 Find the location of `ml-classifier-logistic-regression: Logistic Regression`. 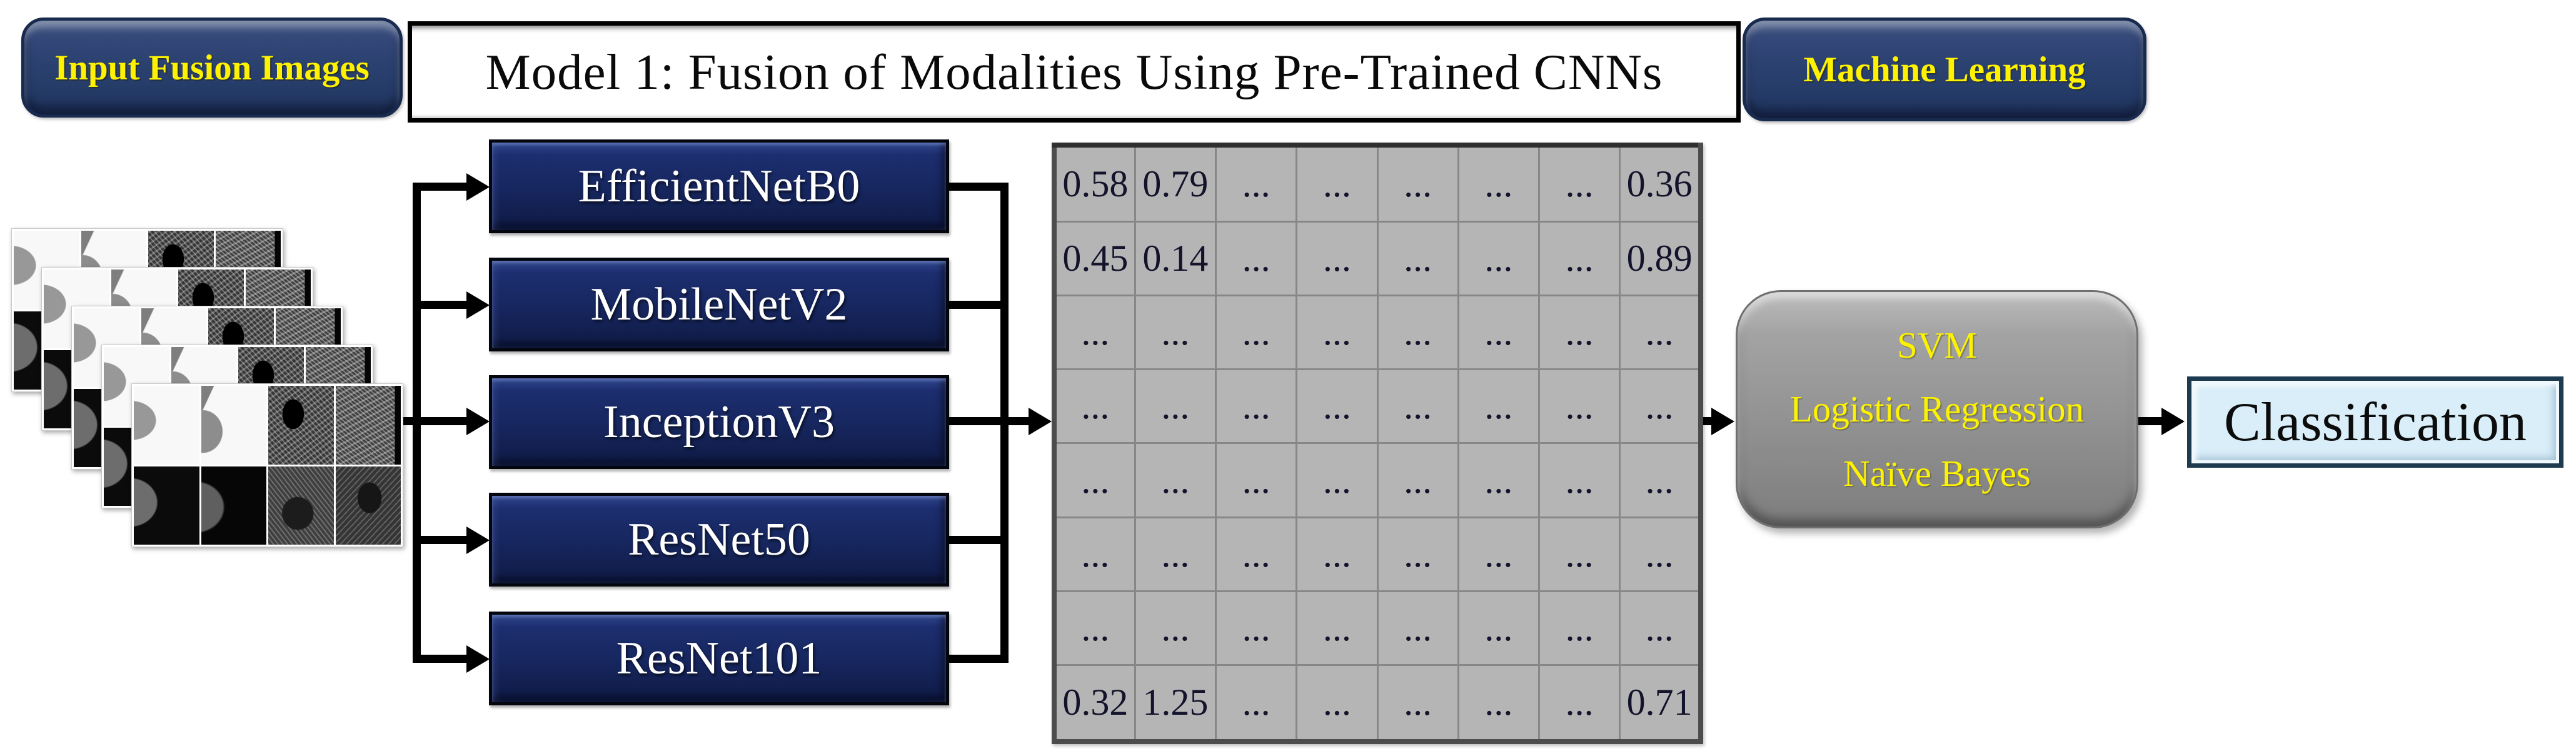

ml-classifier-logistic-regression: Logistic Regression is located at coordinates (1937, 409).